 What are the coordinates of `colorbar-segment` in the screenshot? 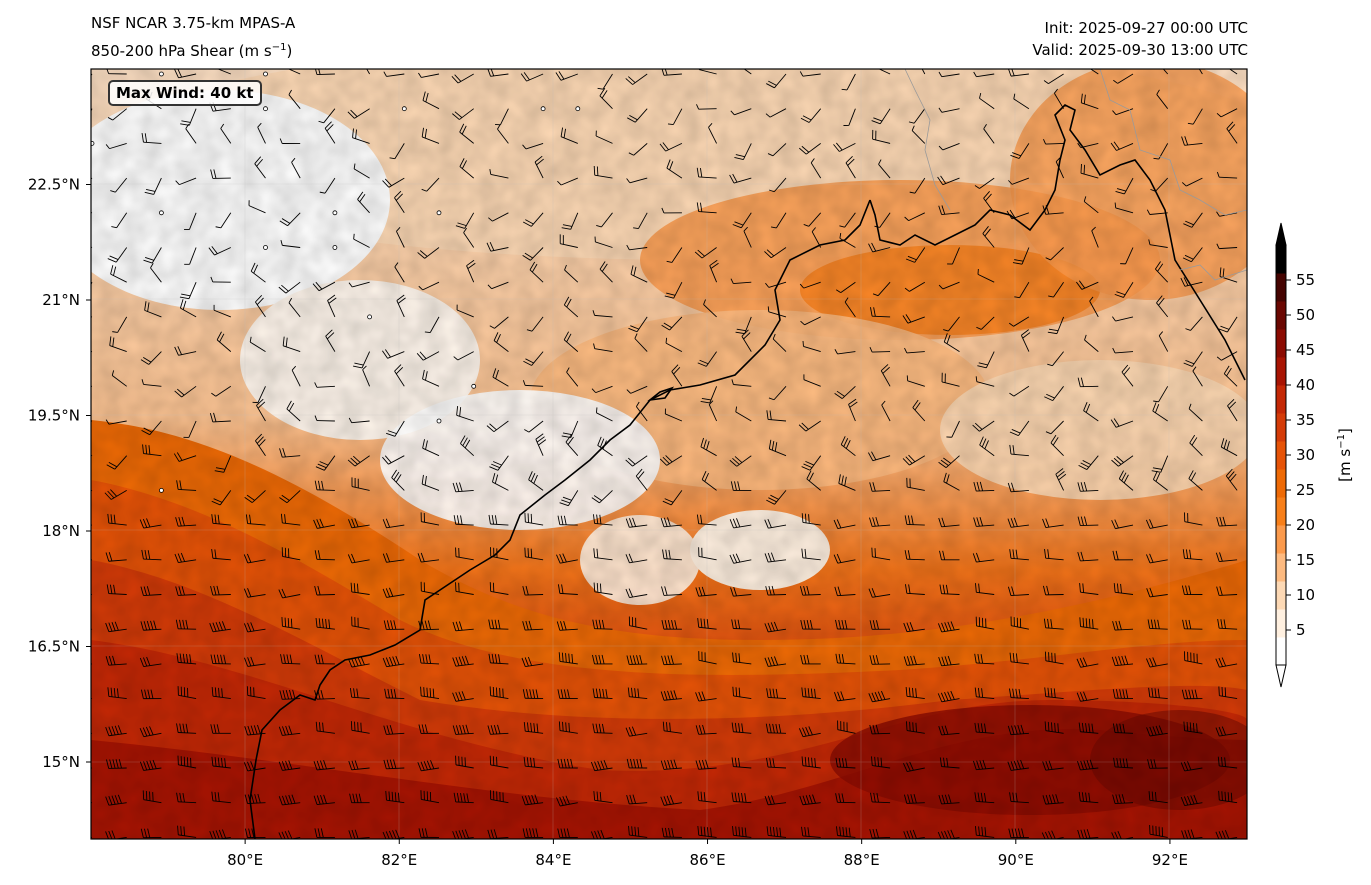 It's located at (1281, 623).